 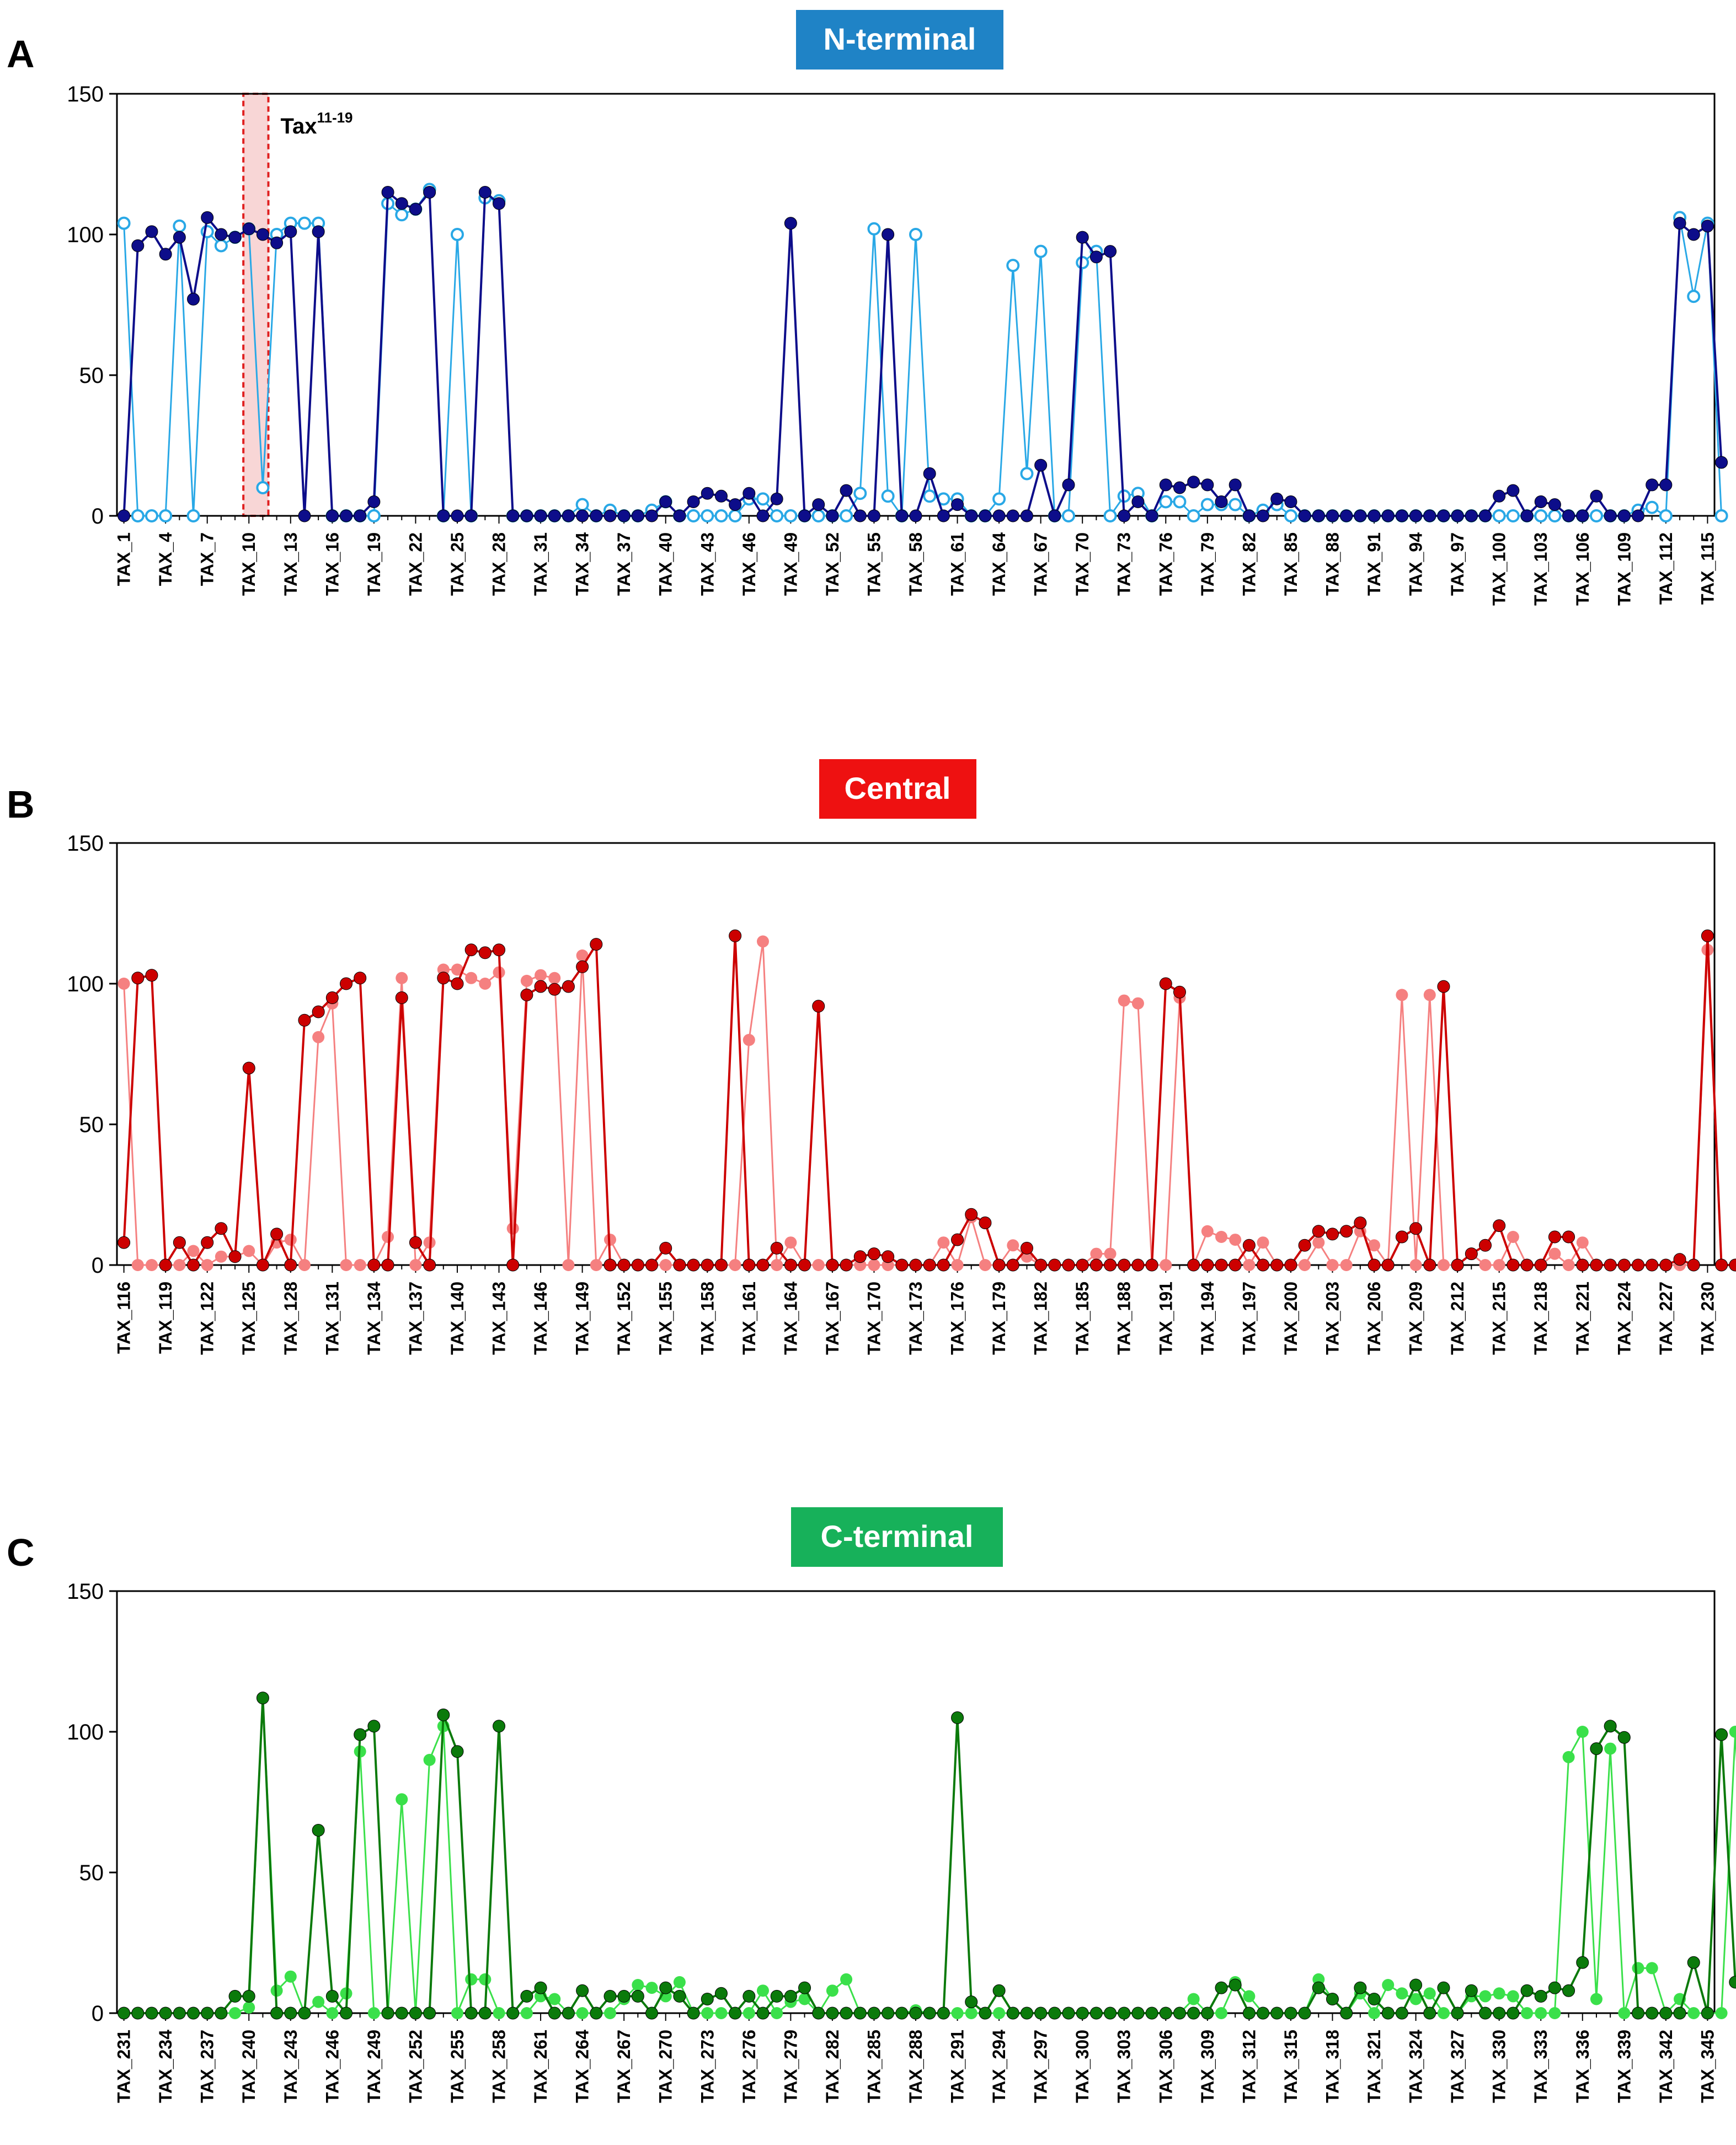 What do you see at coordinates (666, 564) in the screenshot?
I see `x-tick-label: TAX_40` at bounding box center [666, 564].